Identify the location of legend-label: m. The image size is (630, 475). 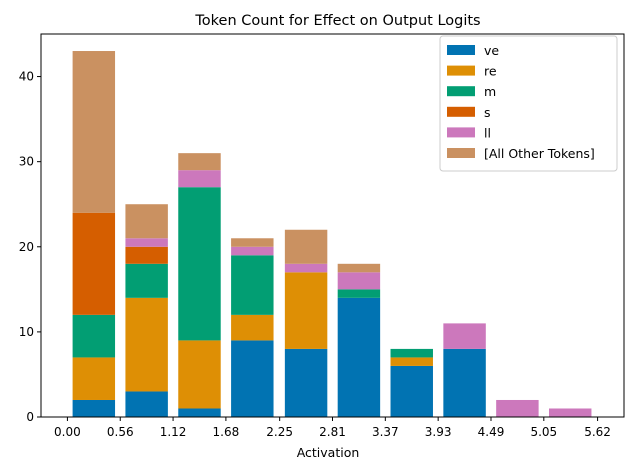
(490, 91).